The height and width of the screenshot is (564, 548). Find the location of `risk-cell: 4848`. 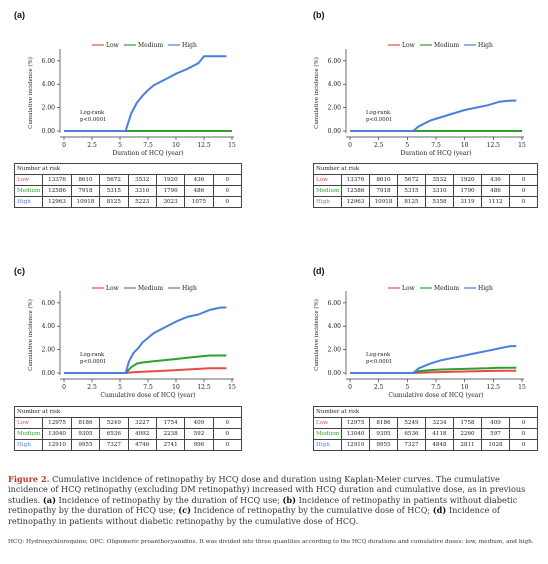

risk-cell: 4848 is located at coordinates (439, 445).